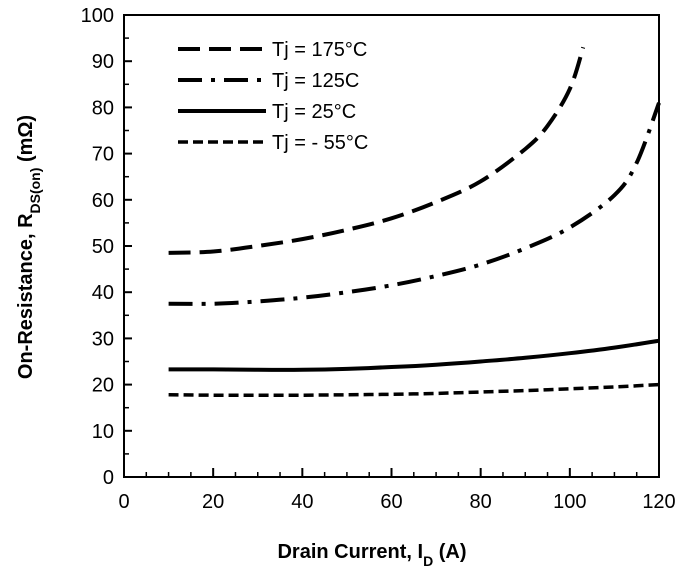 The width and height of the screenshot is (685, 569). What do you see at coordinates (273, 96) in the screenshot?
I see `legend: Tj = 175°C Tj = 125C Tj = 25°C Tj = - 55°C` at bounding box center [273, 96].